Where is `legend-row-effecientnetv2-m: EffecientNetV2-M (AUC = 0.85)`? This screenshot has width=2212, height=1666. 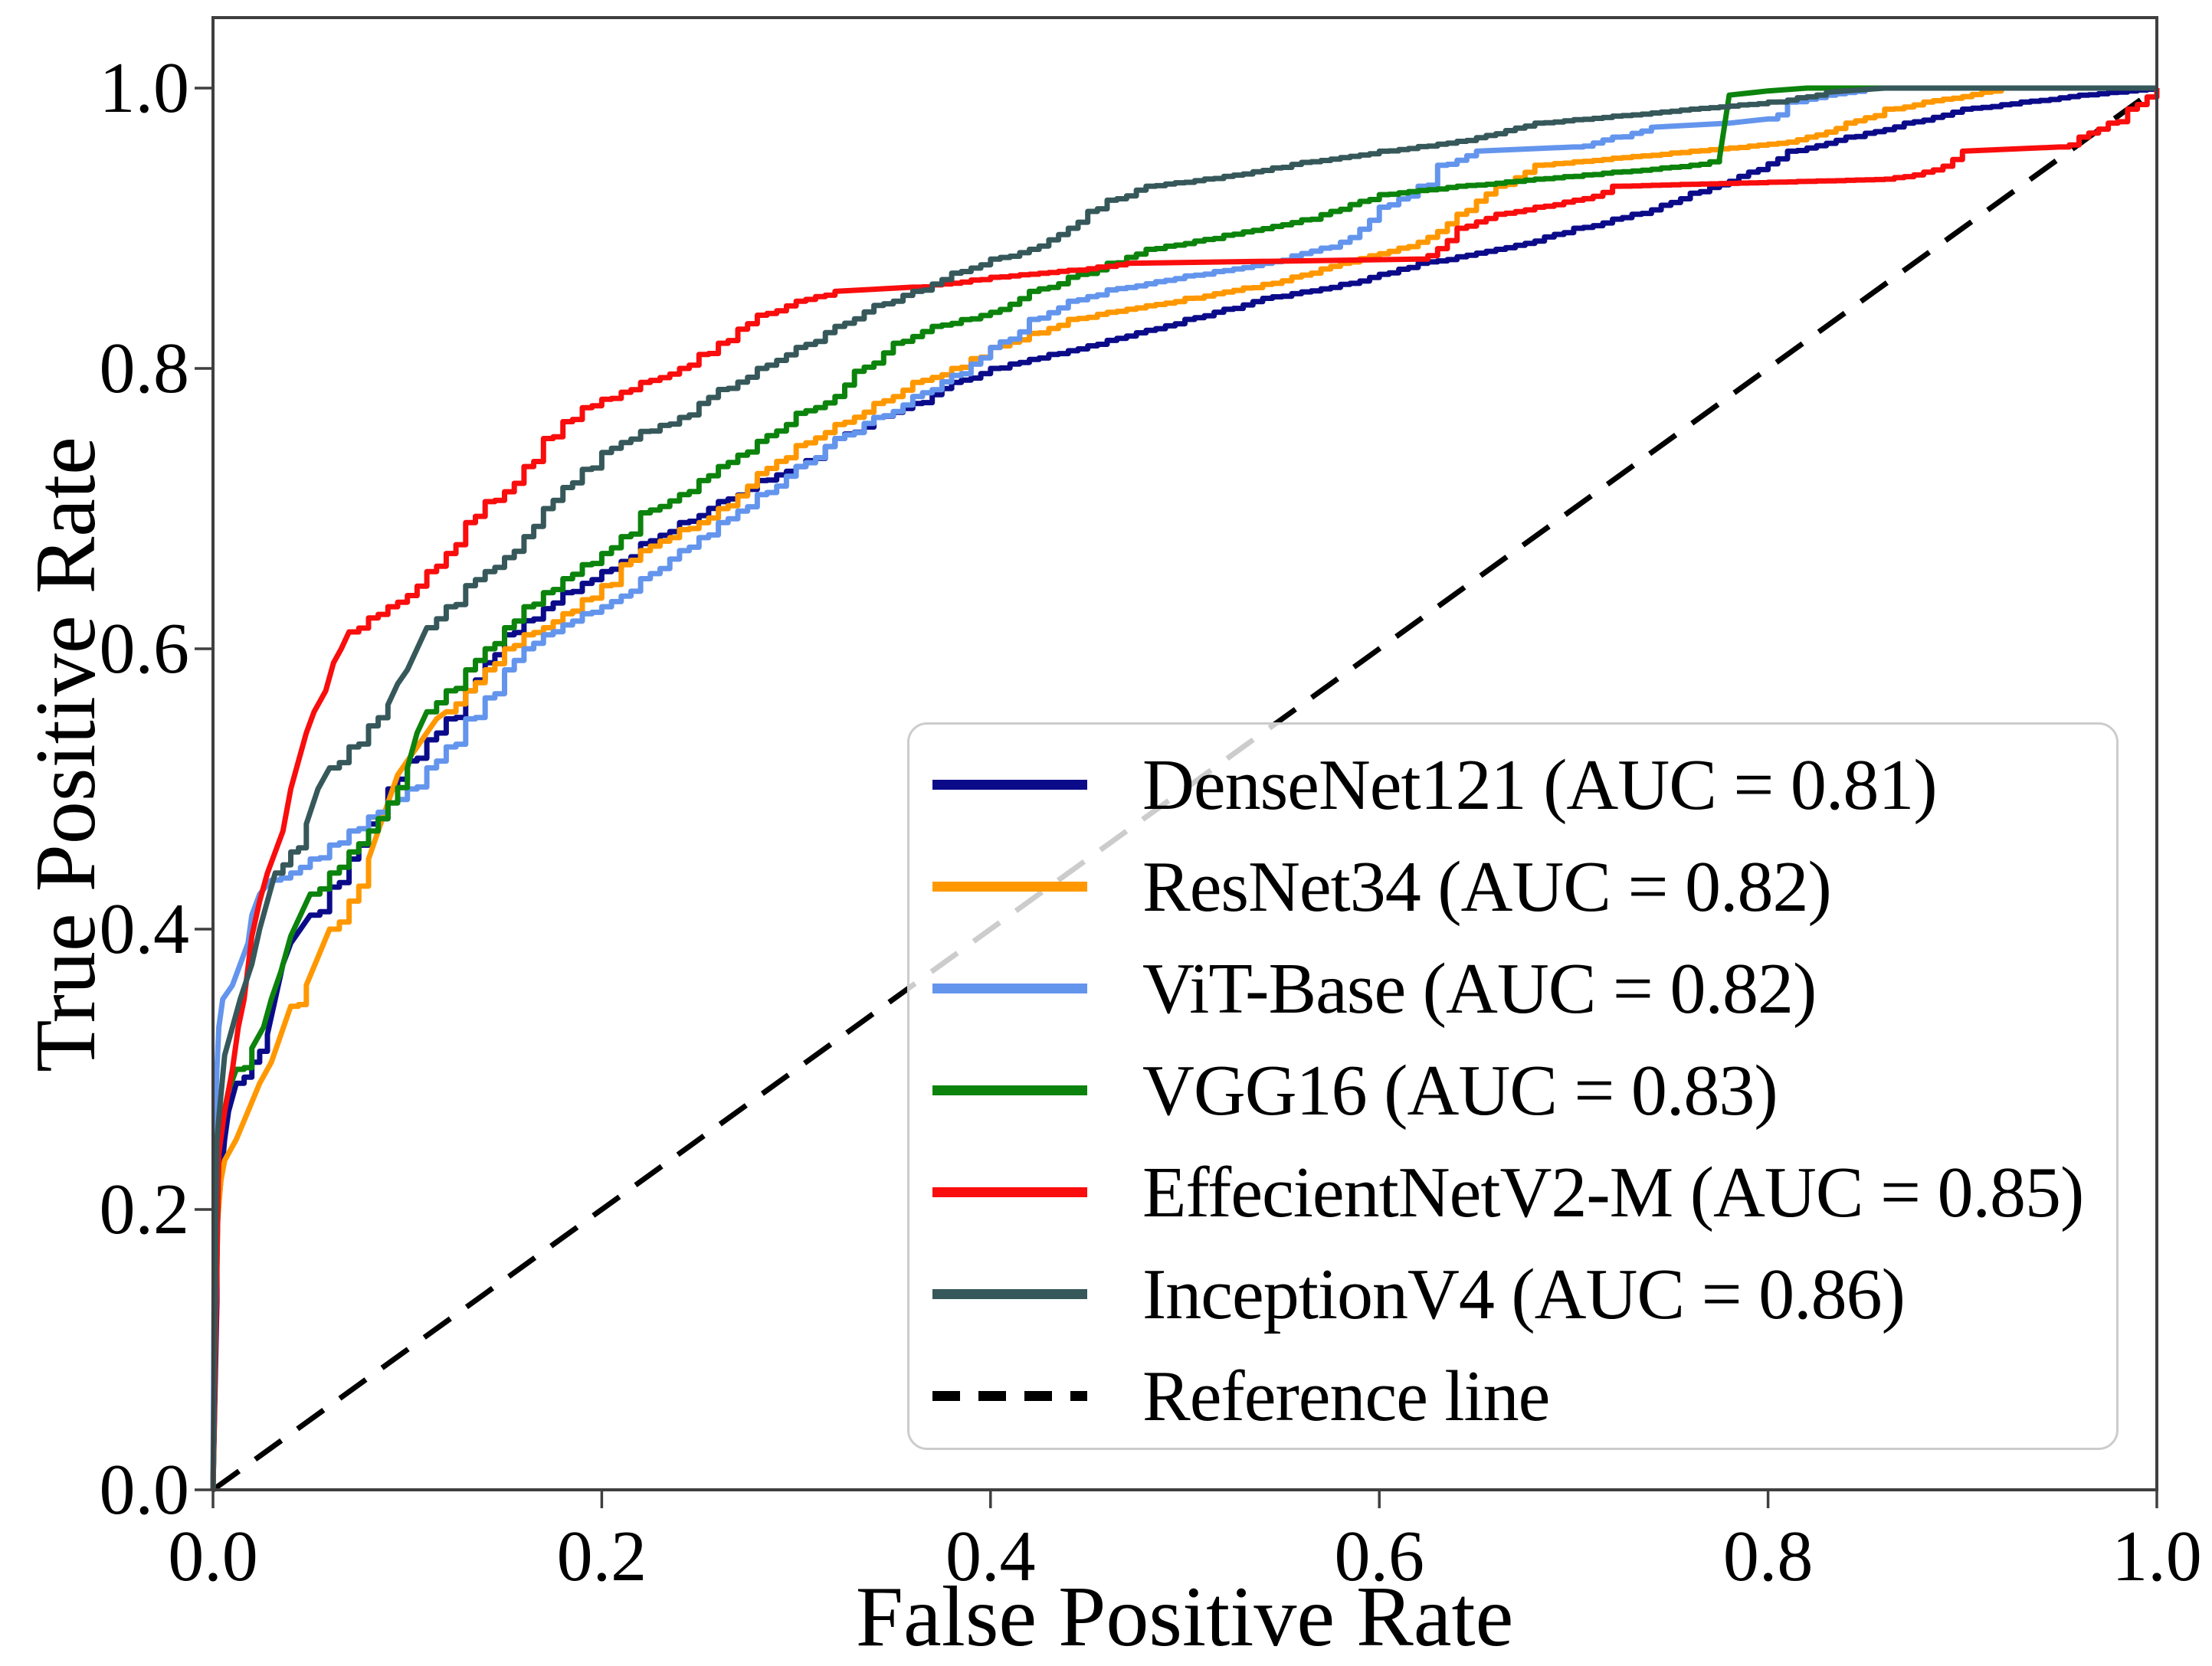
legend-row-effecientnetv2-m: EffecientNetV2-M (AUC = 0.85) is located at coordinates (1524, 1192).